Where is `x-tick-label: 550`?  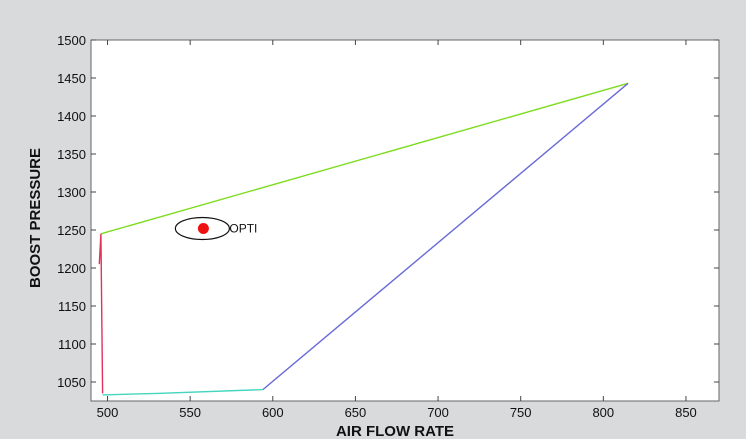 x-tick-label: 550 is located at coordinates (190, 412).